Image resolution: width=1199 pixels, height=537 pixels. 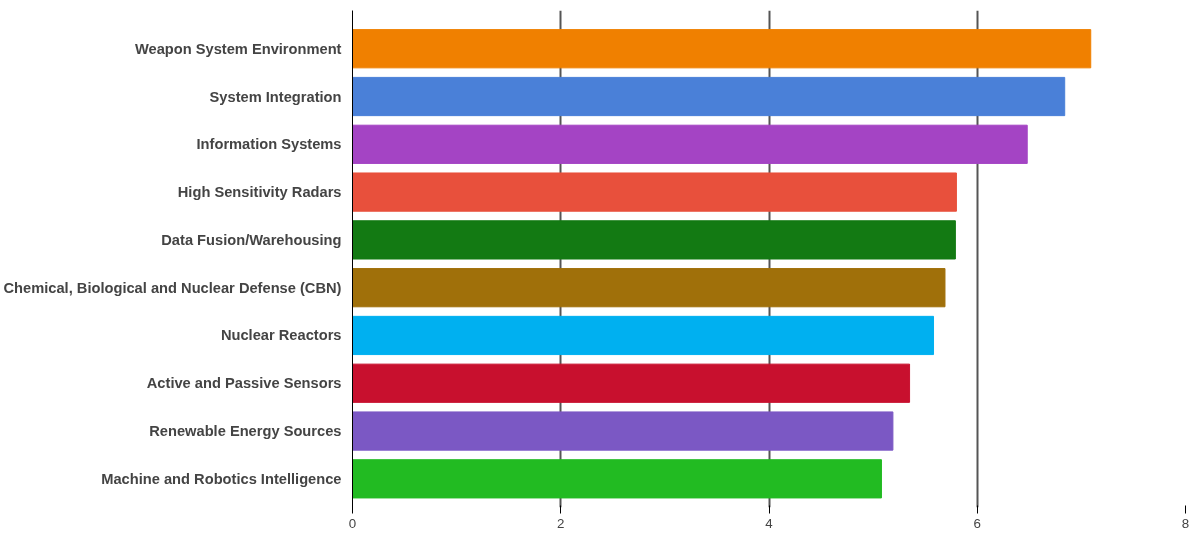 I want to click on y-tick-label: Active and Passive Sensors, so click(x=244, y=383).